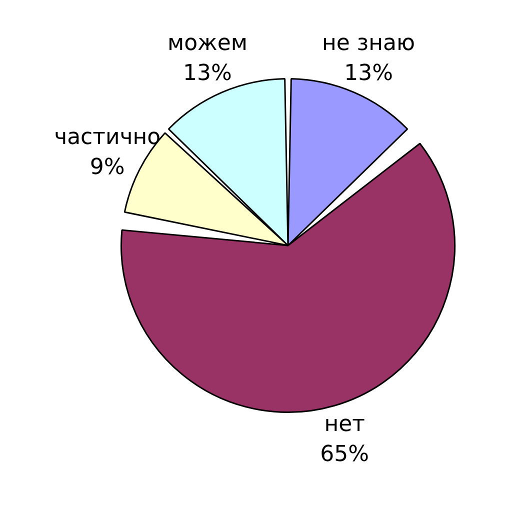 The image size is (506, 509). I want to click on slice-label: не знаю, so click(369, 43).